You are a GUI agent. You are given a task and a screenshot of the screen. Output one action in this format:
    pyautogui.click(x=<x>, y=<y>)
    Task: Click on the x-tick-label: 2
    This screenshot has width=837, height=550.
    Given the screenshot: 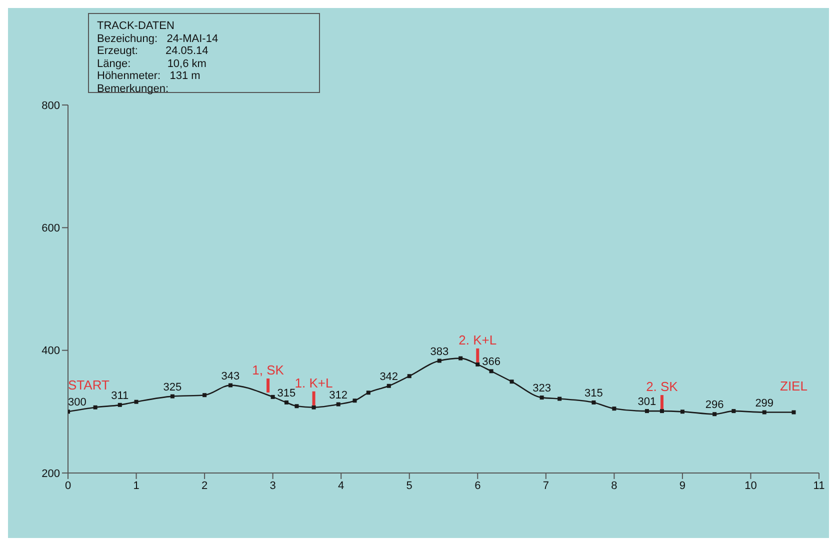 What is the action you would take?
    pyautogui.click(x=204, y=486)
    